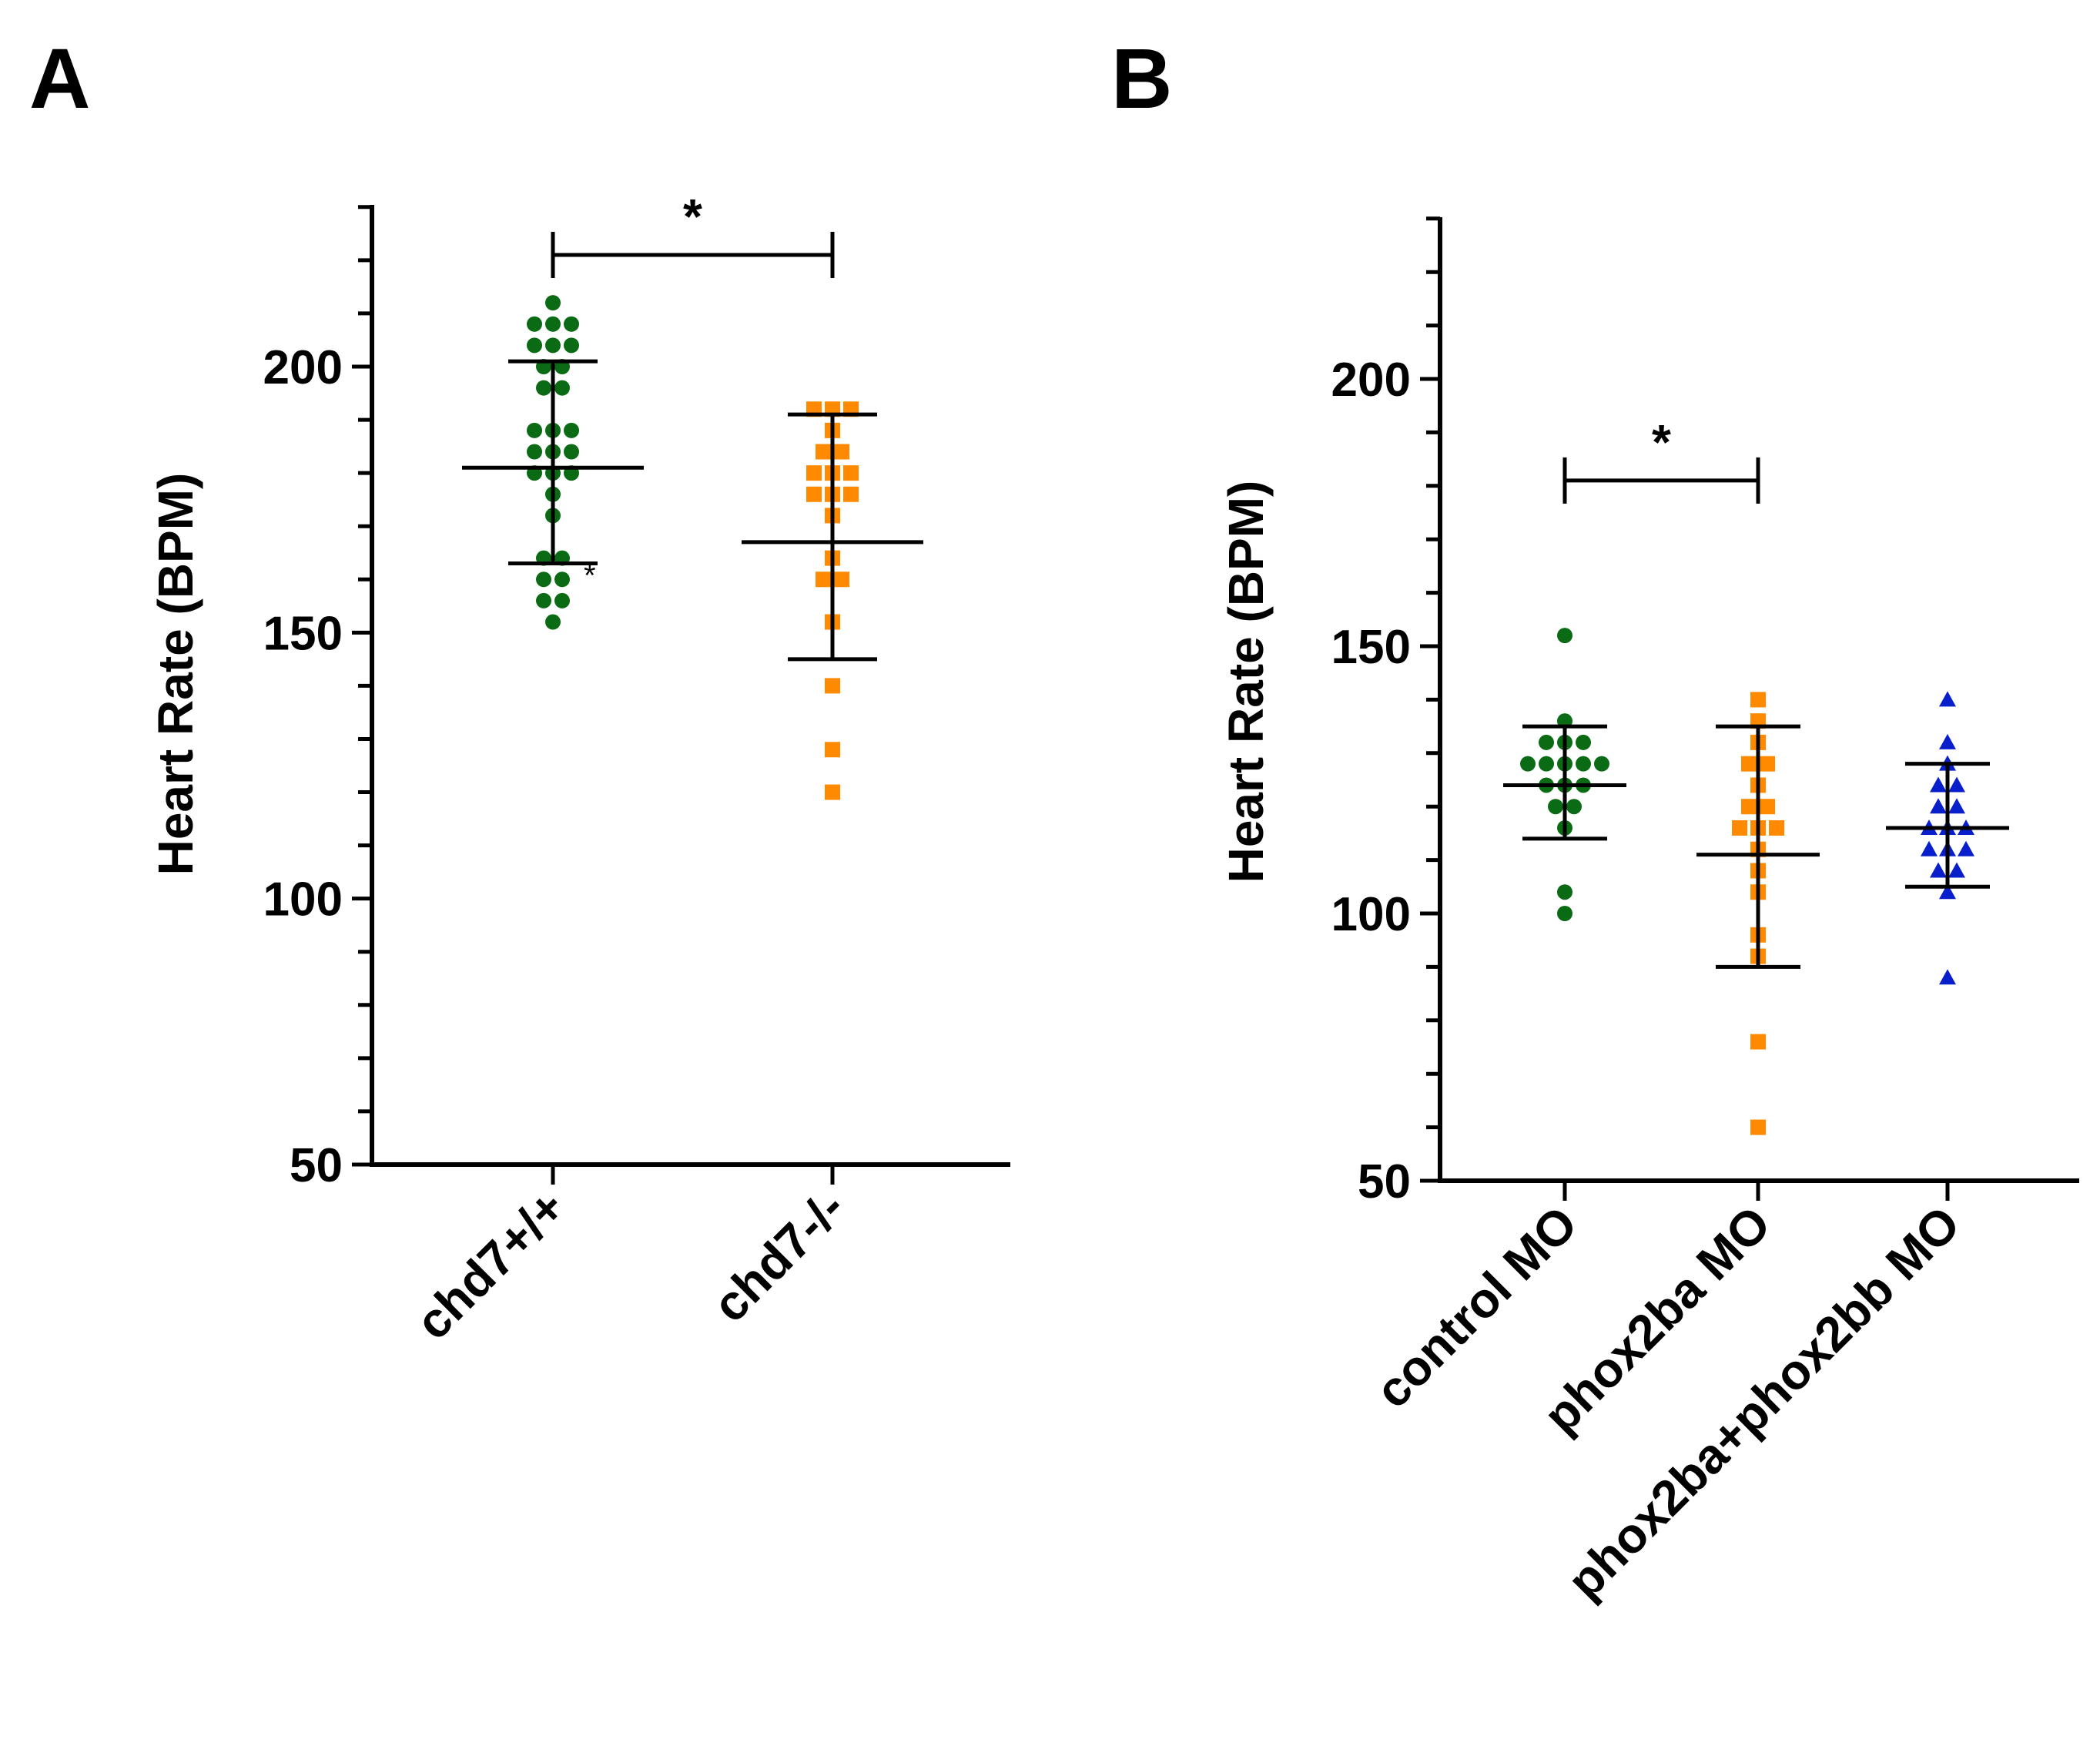 This screenshot has height=1753, width=2100. Describe the element at coordinates (1141, 79) in the screenshot. I see `panel-letter-b: B` at that location.